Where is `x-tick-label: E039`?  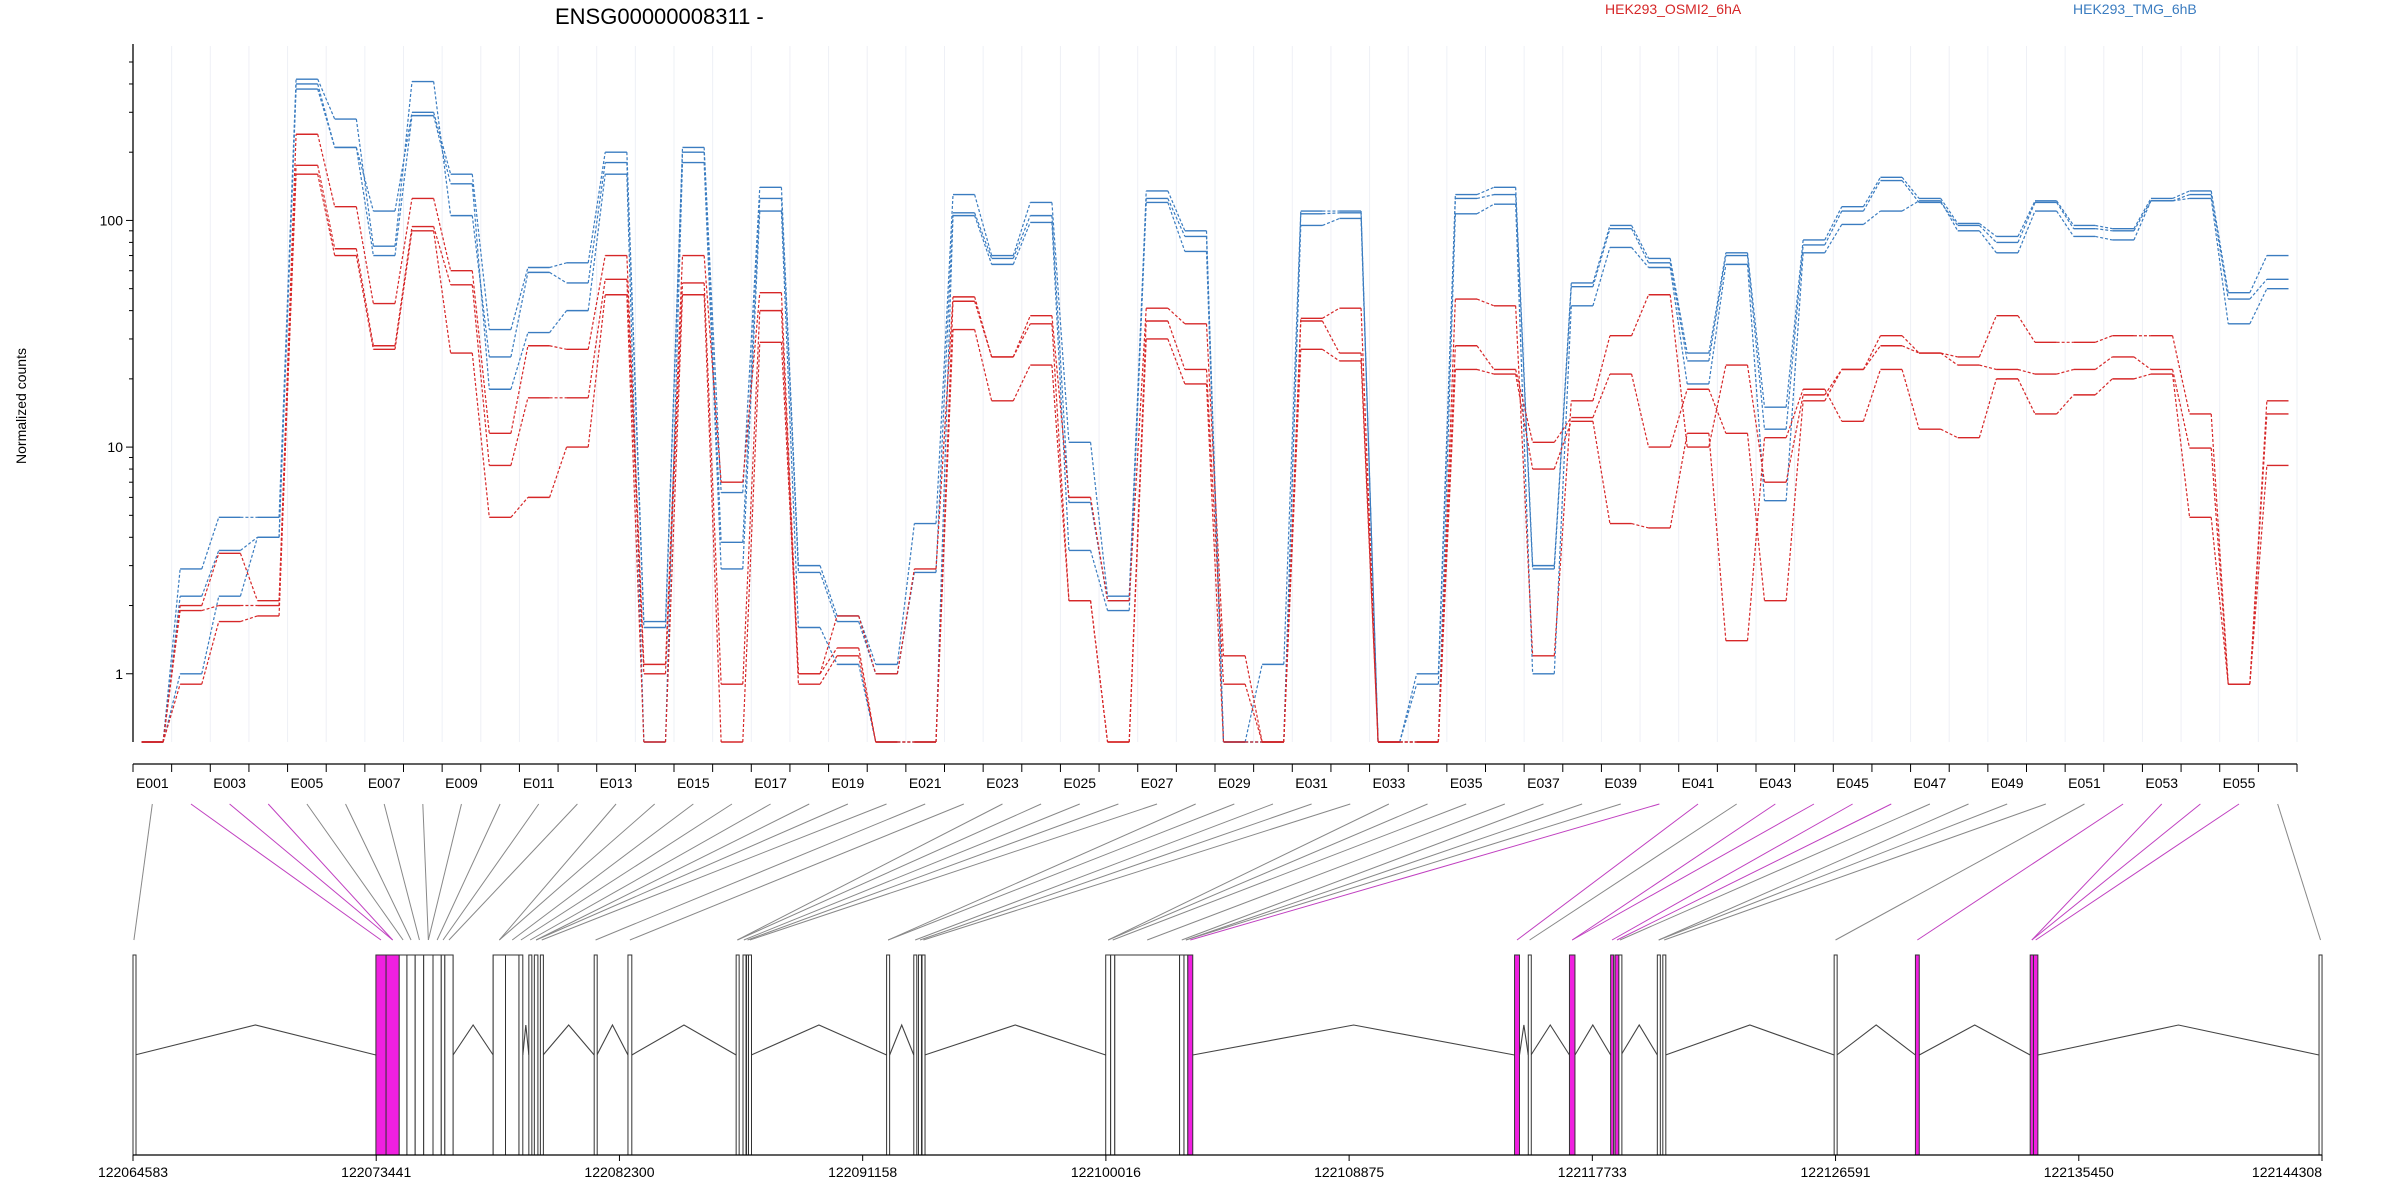
x-tick-label: E039 is located at coordinates (1620, 783).